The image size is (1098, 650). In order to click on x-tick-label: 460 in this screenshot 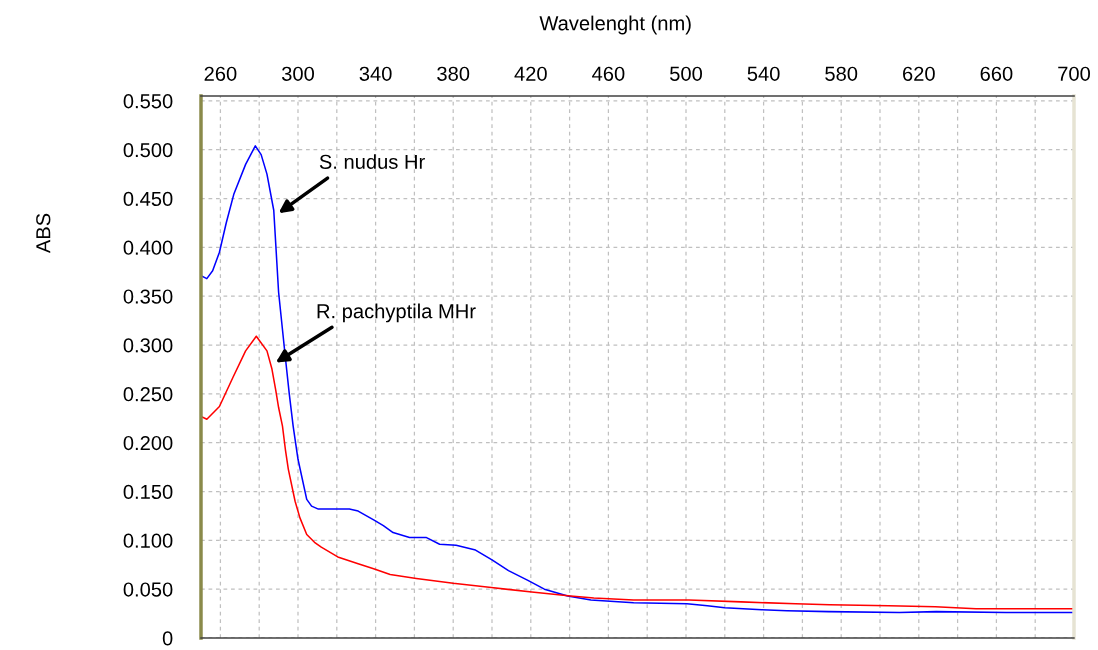, I will do `click(608, 73)`.